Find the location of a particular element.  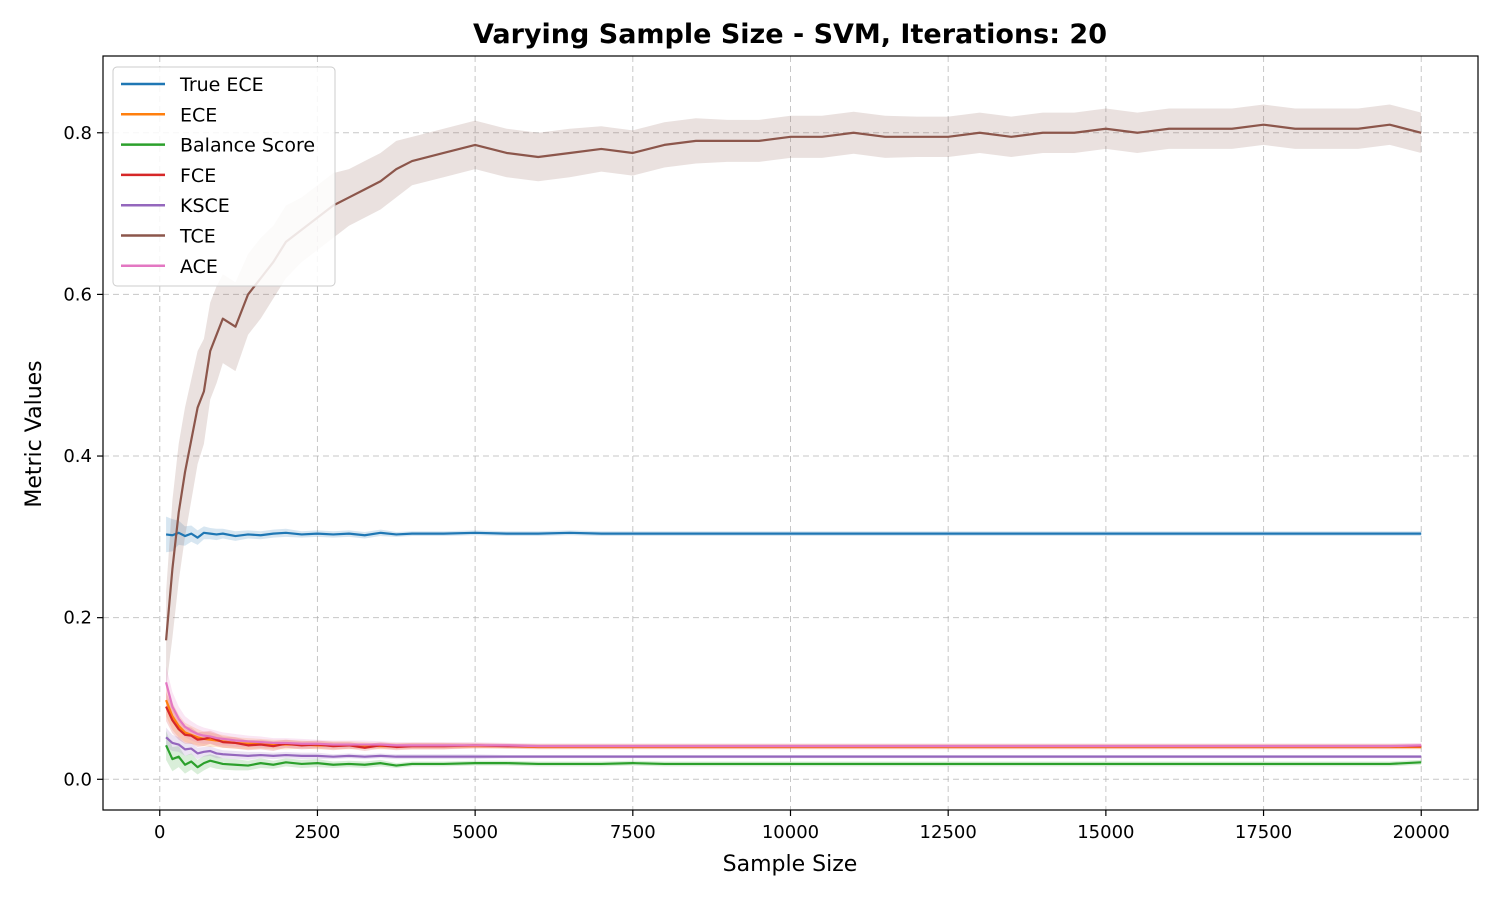

legend-label: True ECE is located at coordinates (221, 85).